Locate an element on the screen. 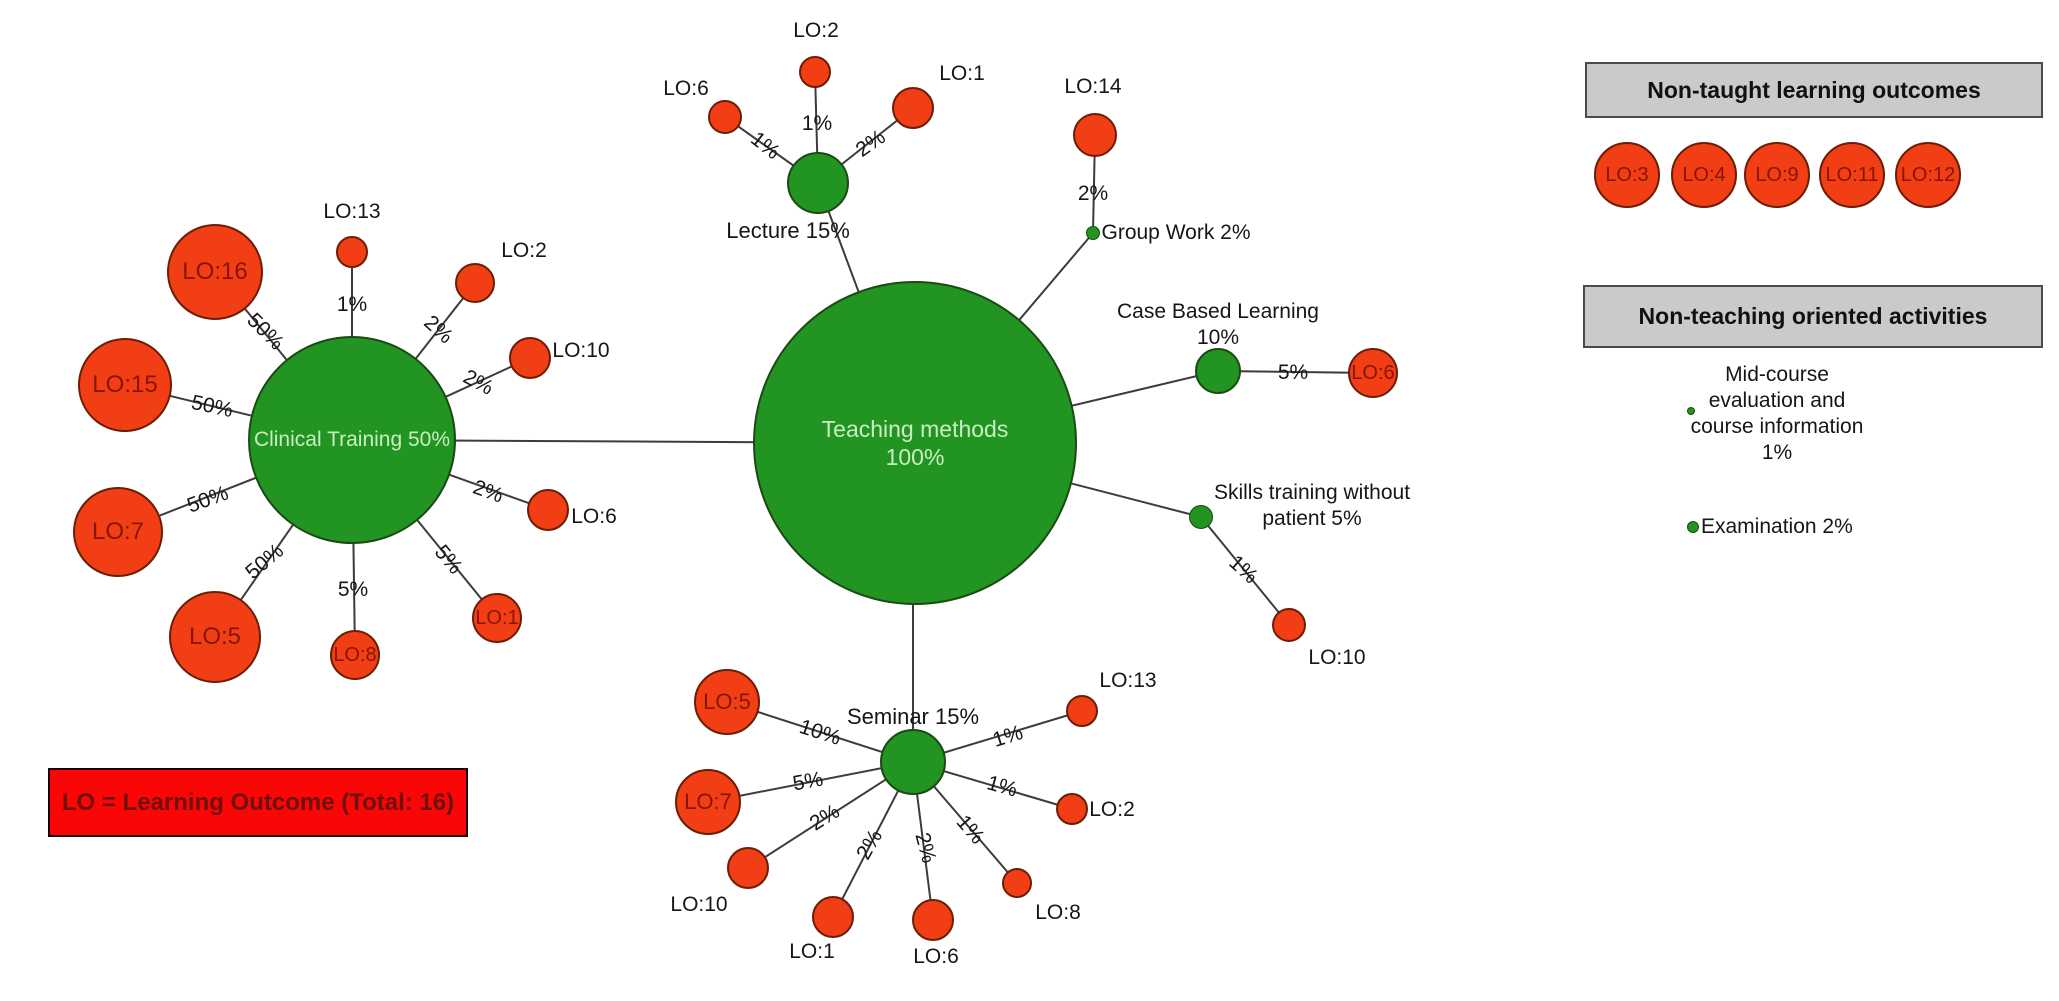  lo-node-clinical-lo6 is located at coordinates (548, 510).